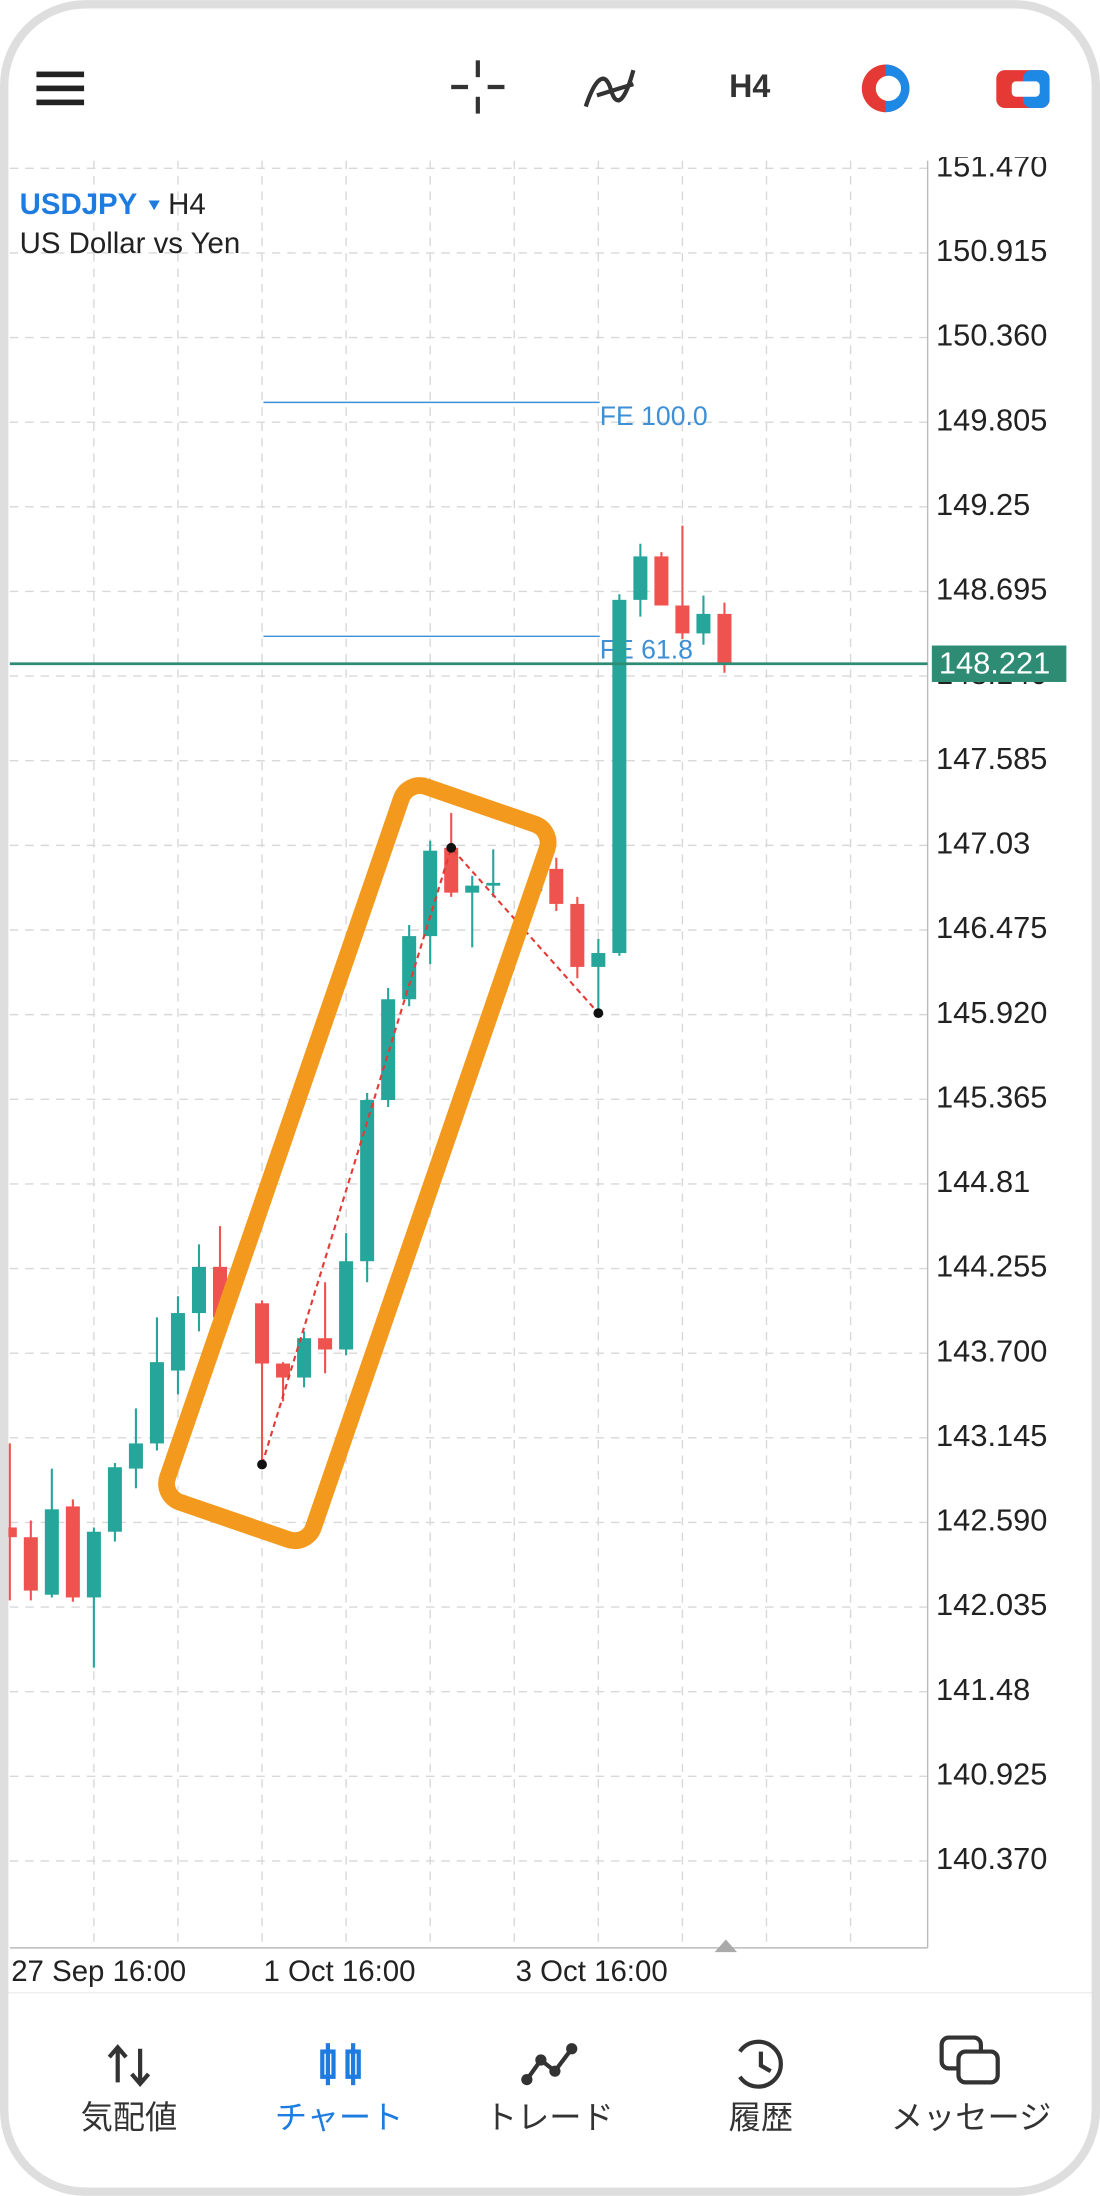  I want to click on tab-trade: トレード, so click(549, 2089).